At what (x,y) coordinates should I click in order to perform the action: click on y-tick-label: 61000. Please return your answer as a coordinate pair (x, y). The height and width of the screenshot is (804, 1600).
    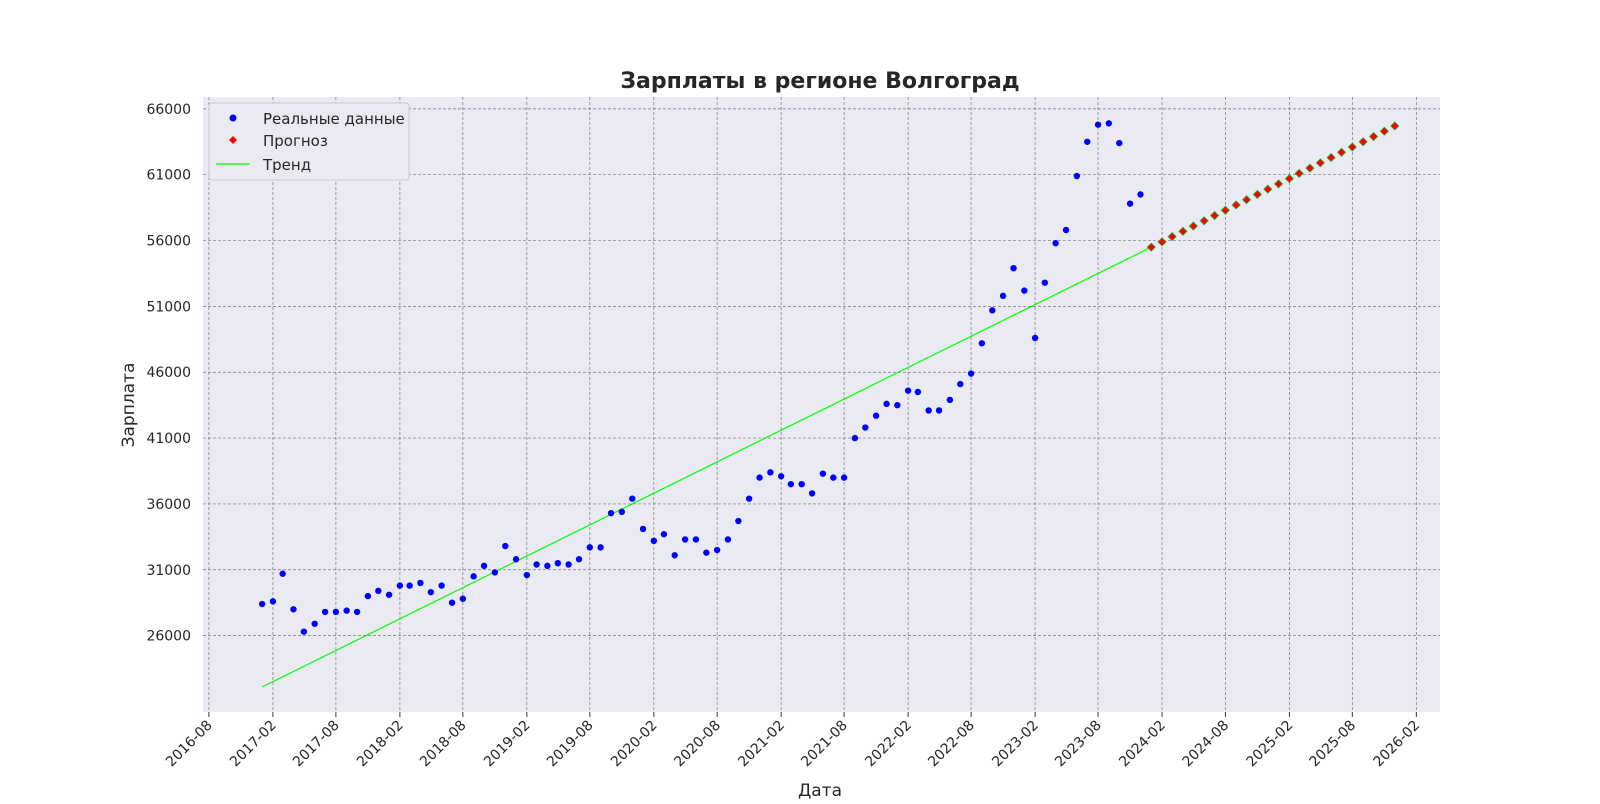
    Looking at the image, I should click on (168, 176).